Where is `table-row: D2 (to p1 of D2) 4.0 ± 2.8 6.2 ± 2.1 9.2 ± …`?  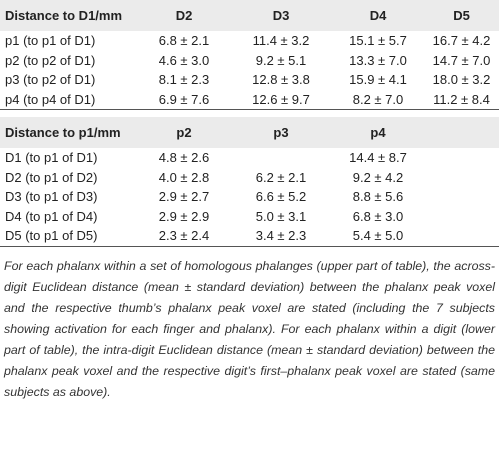 table-row: D2 (to p1 of D2) 4.0 ± 2.8 6.2 ± 2.1 9.2 ± … is located at coordinates (249, 178).